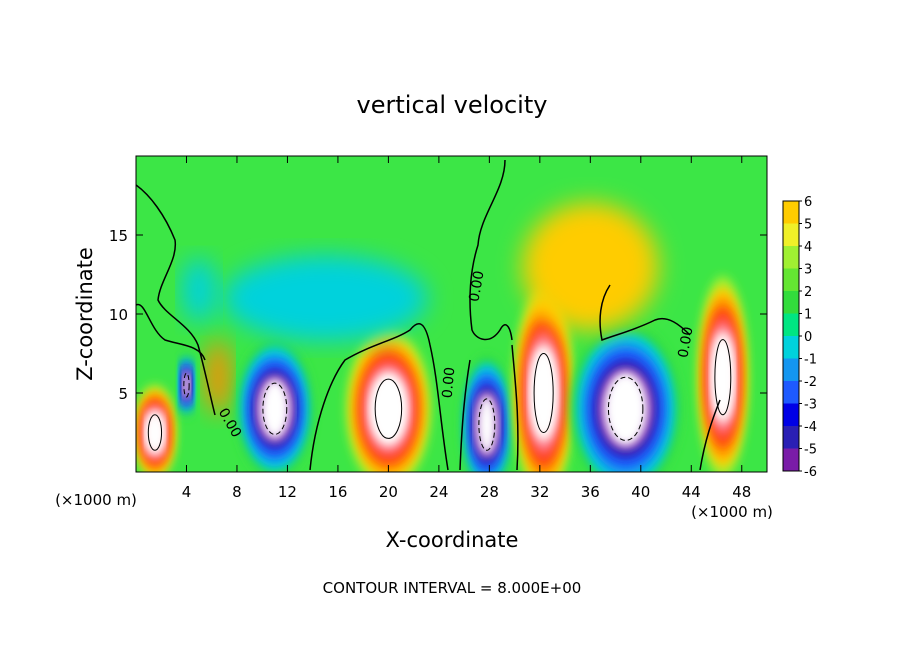 The width and height of the screenshot is (904, 654). I want to click on colorbar-tick-label: 4, so click(808, 247).